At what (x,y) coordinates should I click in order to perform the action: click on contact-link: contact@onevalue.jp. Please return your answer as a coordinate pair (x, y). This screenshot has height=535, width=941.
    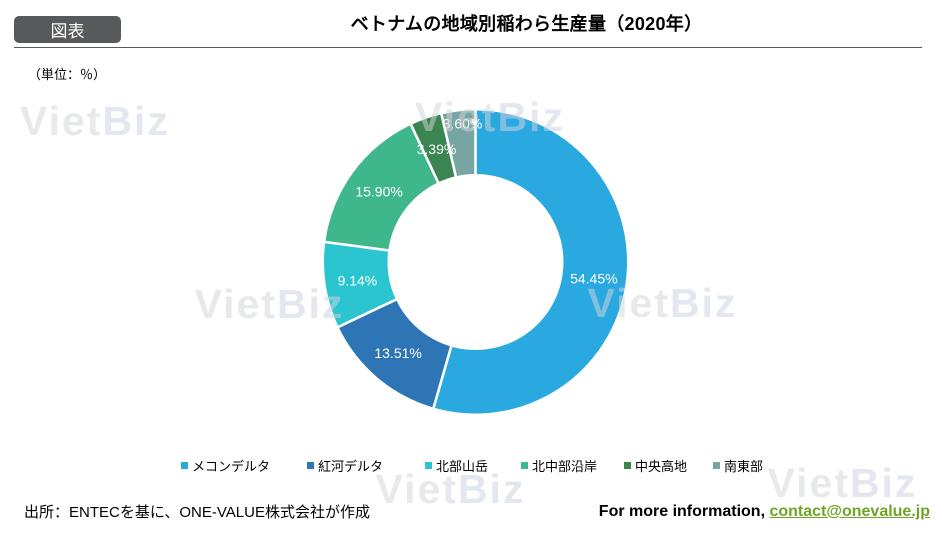
    Looking at the image, I should click on (849, 511).